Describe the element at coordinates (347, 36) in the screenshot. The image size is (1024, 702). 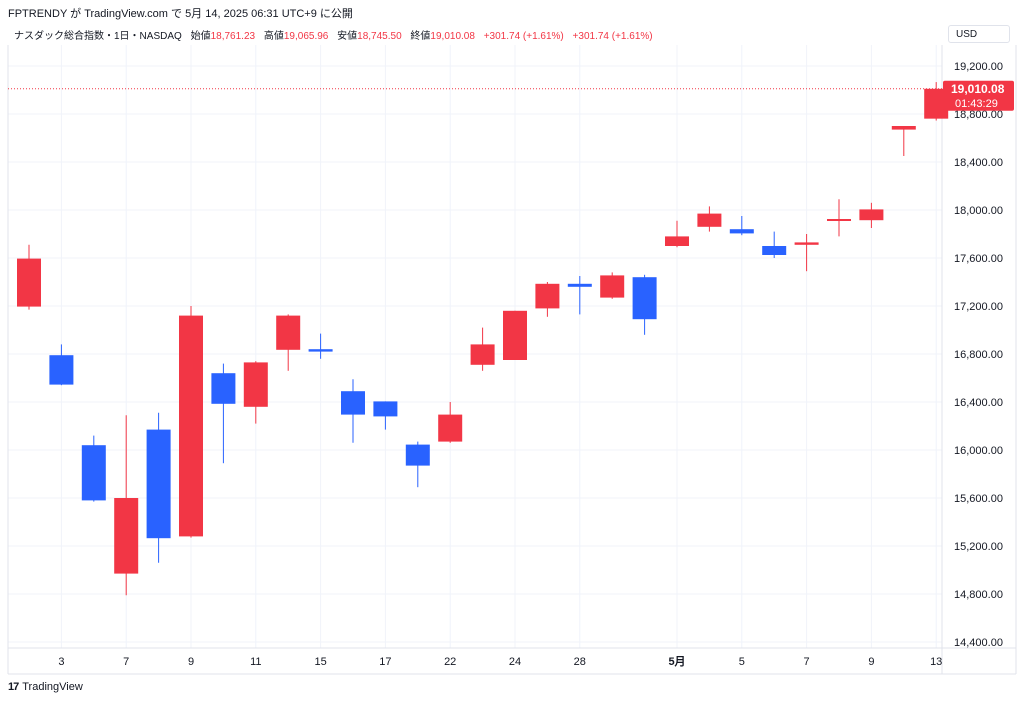
I see `low-label: 安値` at that location.